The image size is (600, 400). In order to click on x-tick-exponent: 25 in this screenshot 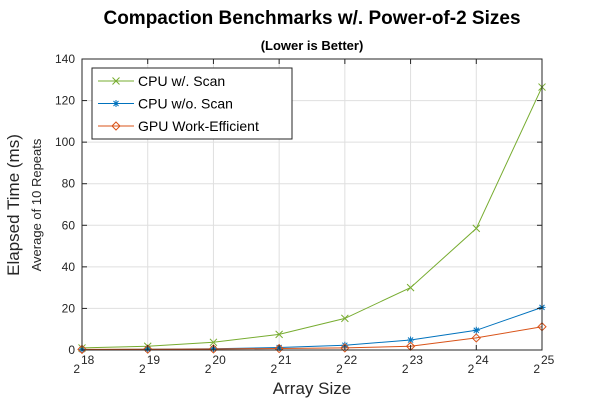, I will do `click(548, 360)`.